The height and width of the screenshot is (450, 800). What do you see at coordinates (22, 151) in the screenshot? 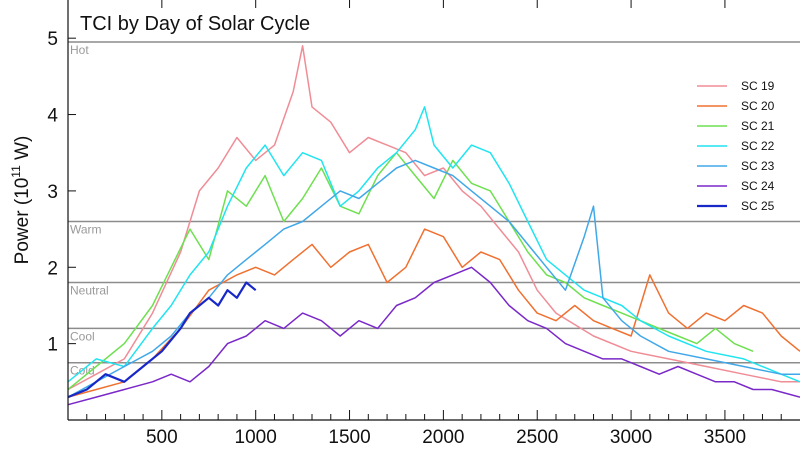
I see `y-axis-label-unit: W)` at bounding box center [22, 151].